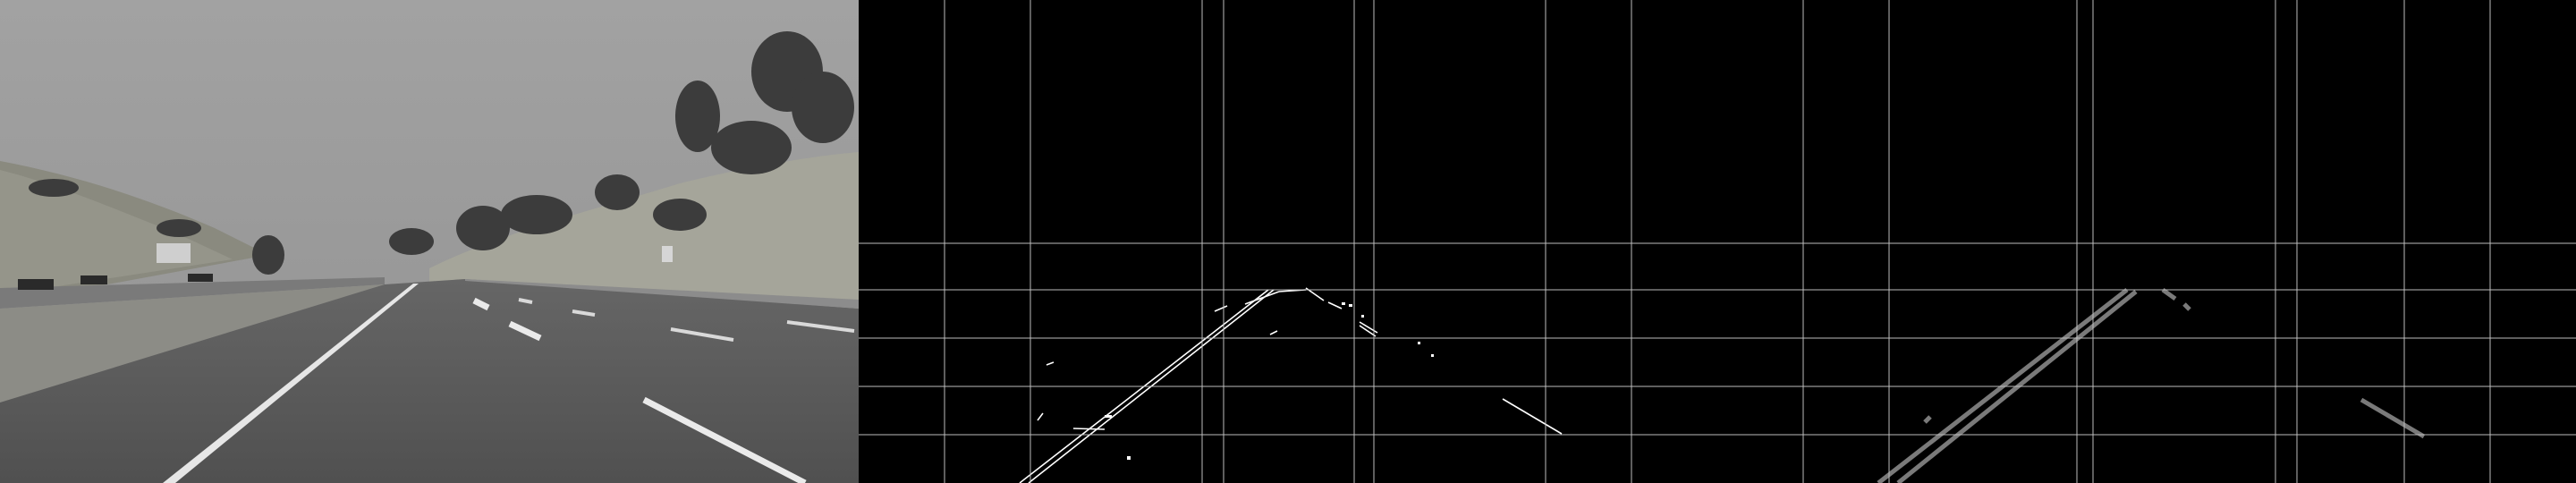 The width and height of the screenshot is (2576, 483). Describe the element at coordinates (429, 381) in the screenshot. I see `road-surface` at that location.